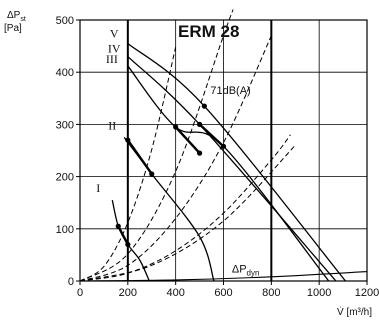 The image size is (379, 321). I want to click on dyn-pressure-label: ΔPdyn, so click(246, 271).